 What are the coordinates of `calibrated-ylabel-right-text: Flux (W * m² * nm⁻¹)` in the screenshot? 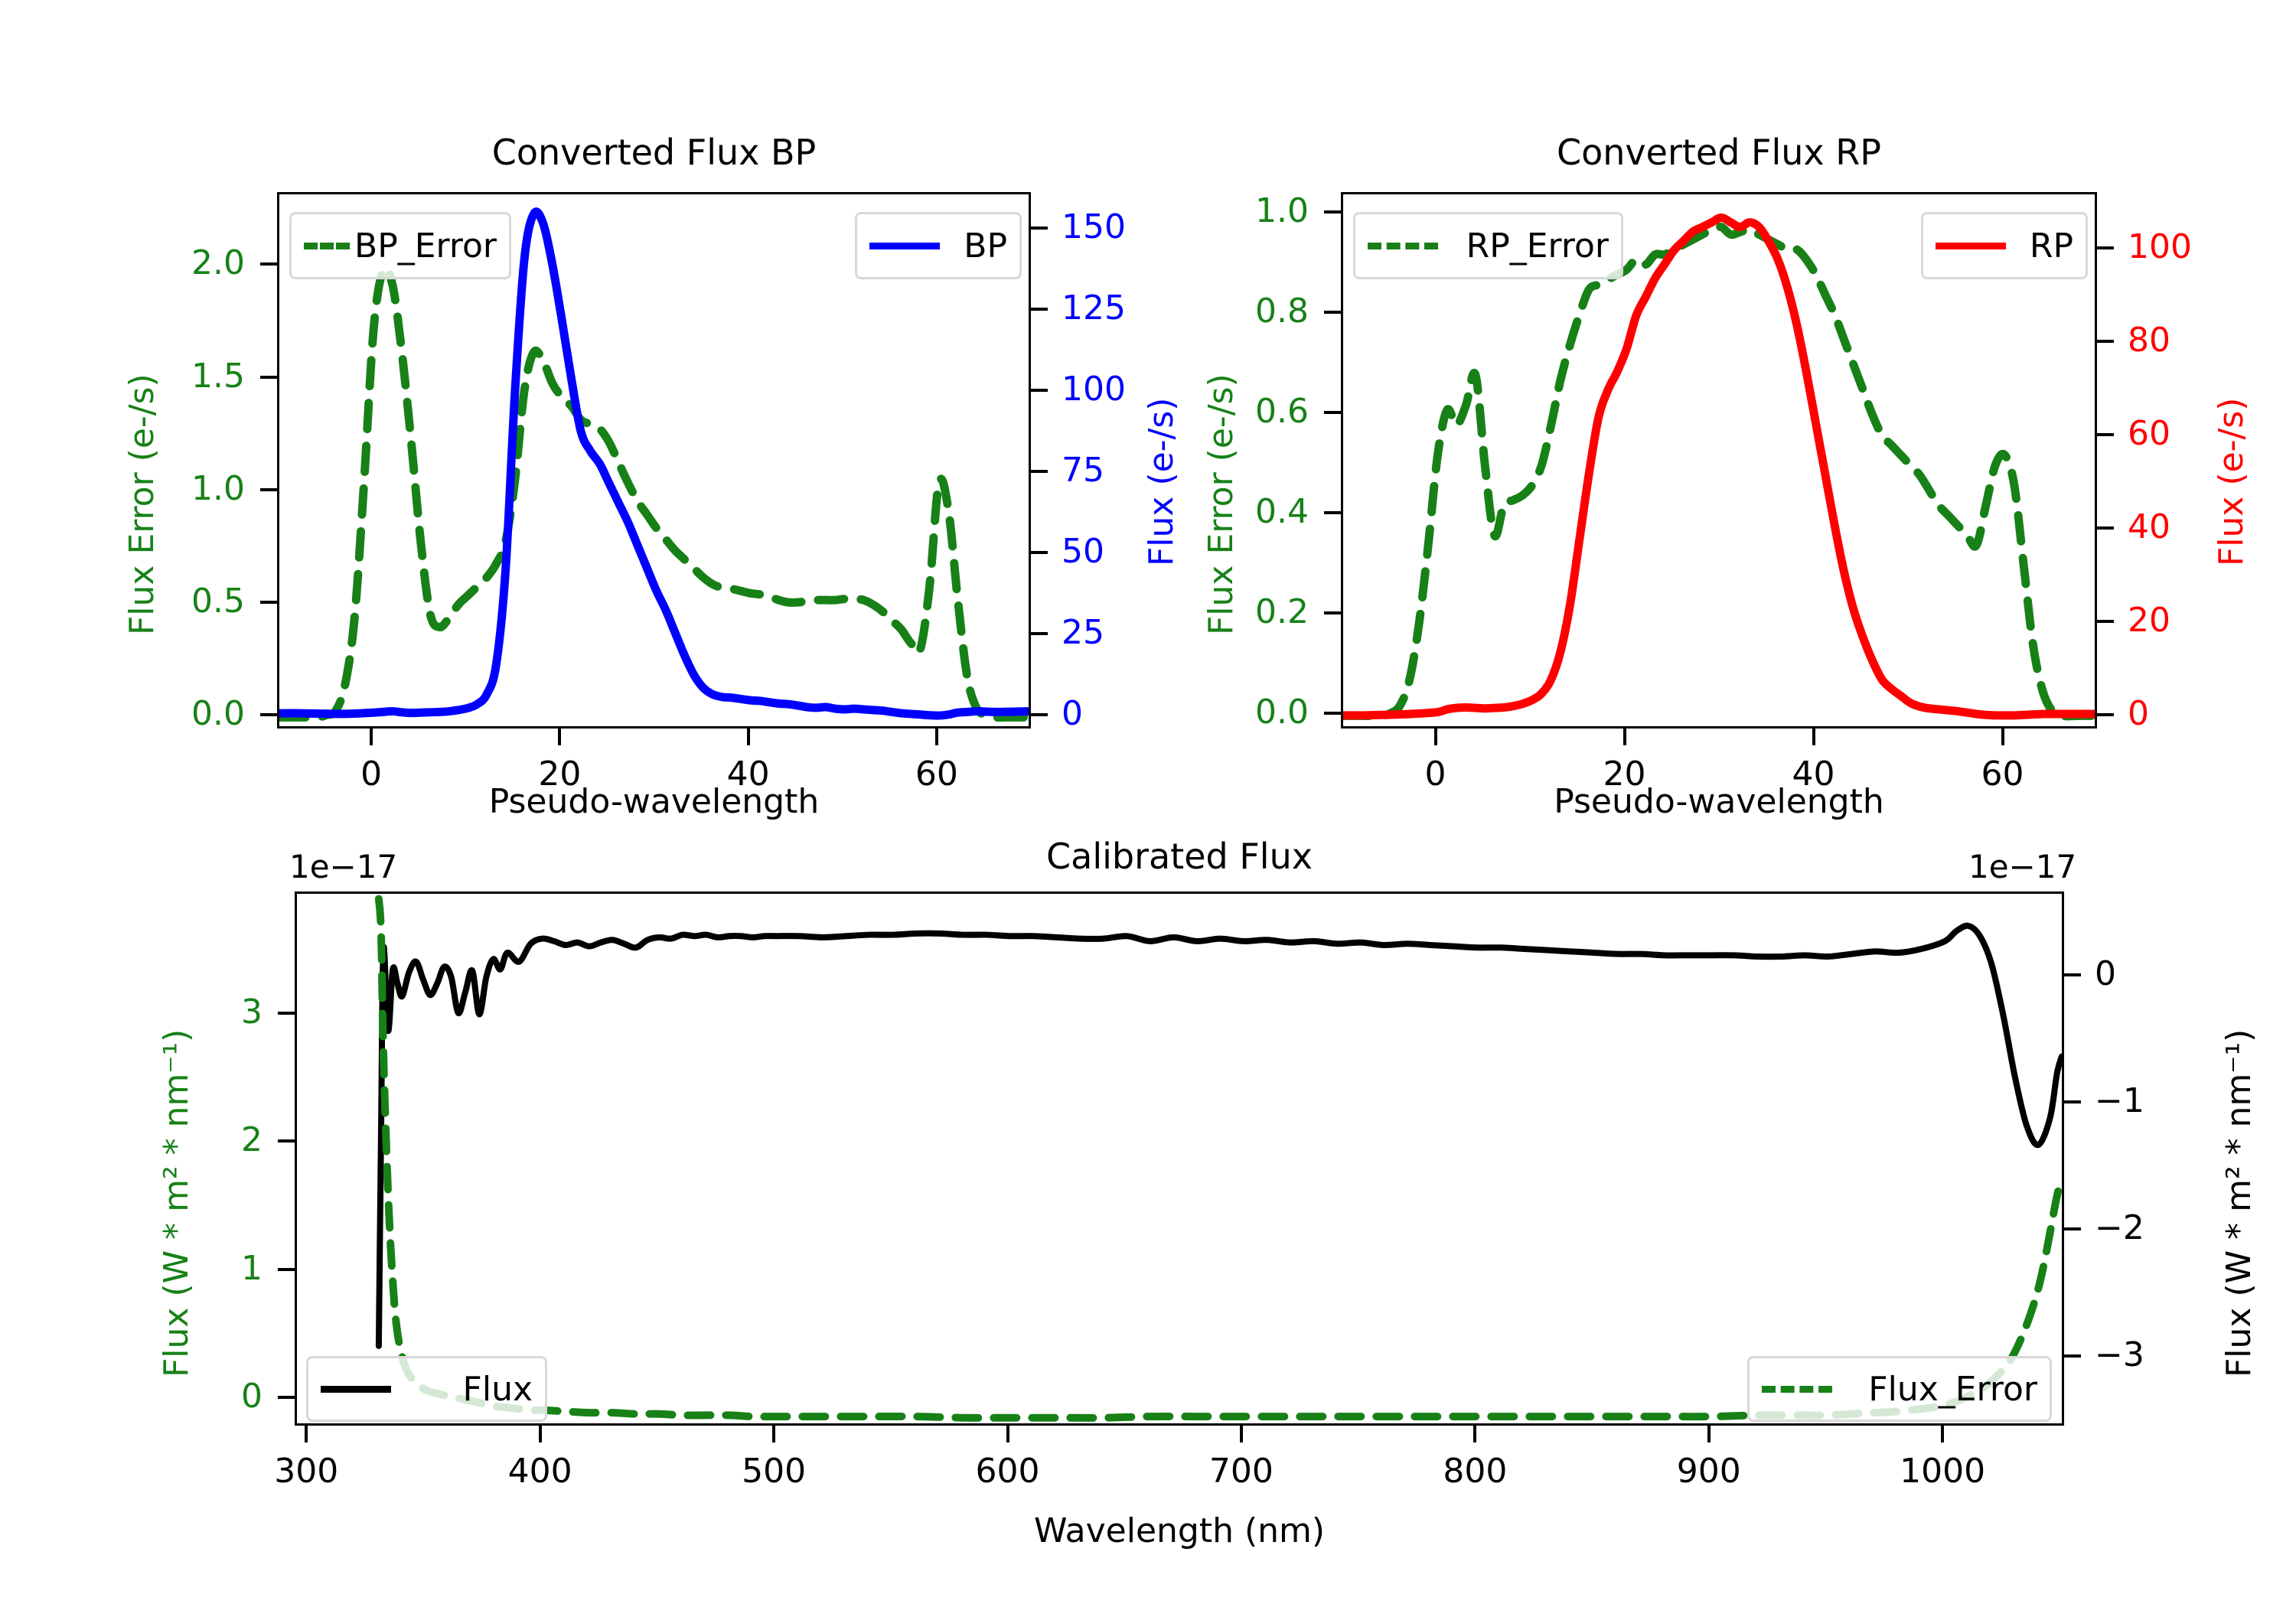 It's located at (2238, 1202).